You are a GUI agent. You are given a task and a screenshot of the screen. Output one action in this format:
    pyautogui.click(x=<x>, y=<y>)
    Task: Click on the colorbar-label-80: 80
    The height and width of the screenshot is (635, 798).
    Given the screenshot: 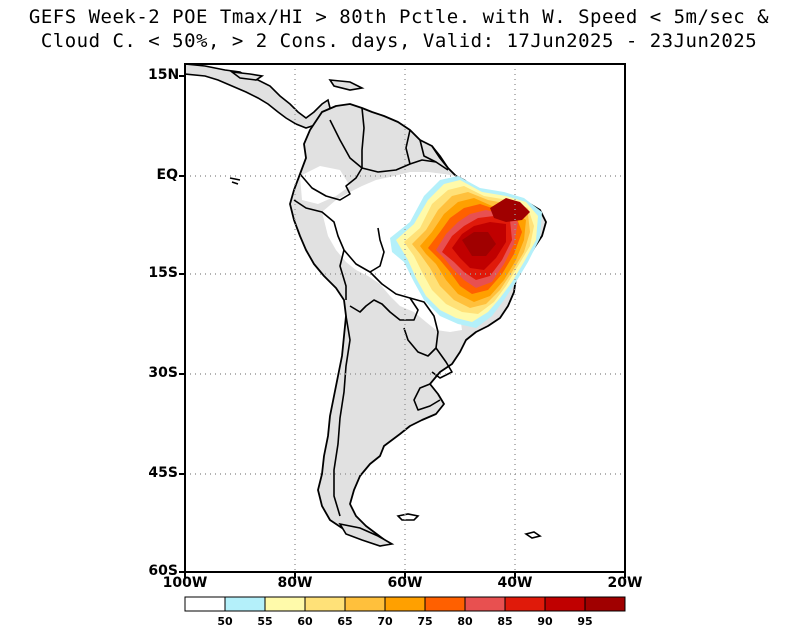 What is the action you would take?
    pyautogui.click(x=465, y=621)
    